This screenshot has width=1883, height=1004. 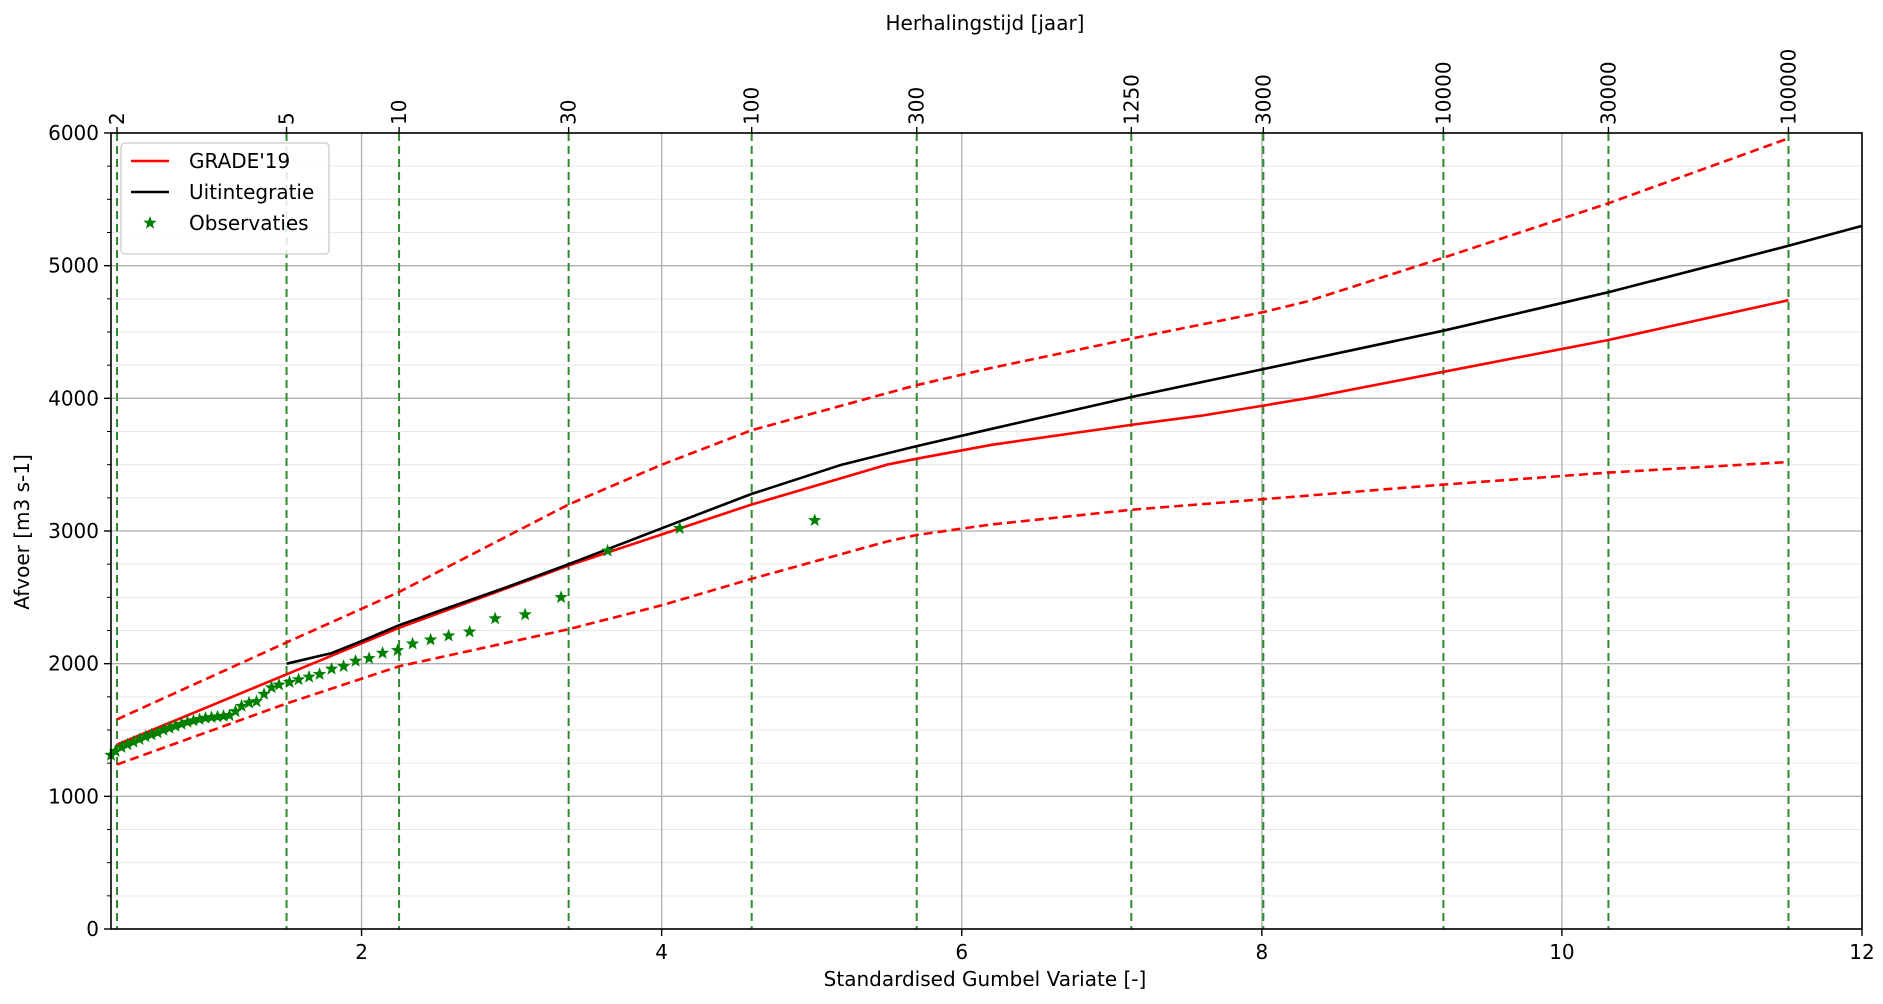 What do you see at coordinates (361, 952) in the screenshot?
I see `x-tick-label: 2` at bounding box center [361, 952].